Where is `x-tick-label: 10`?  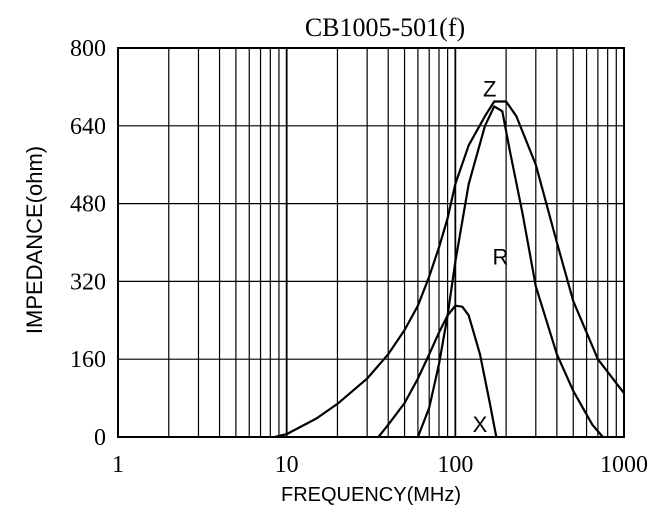 x-tick-label: 10 is located at coordinates (287, 465).